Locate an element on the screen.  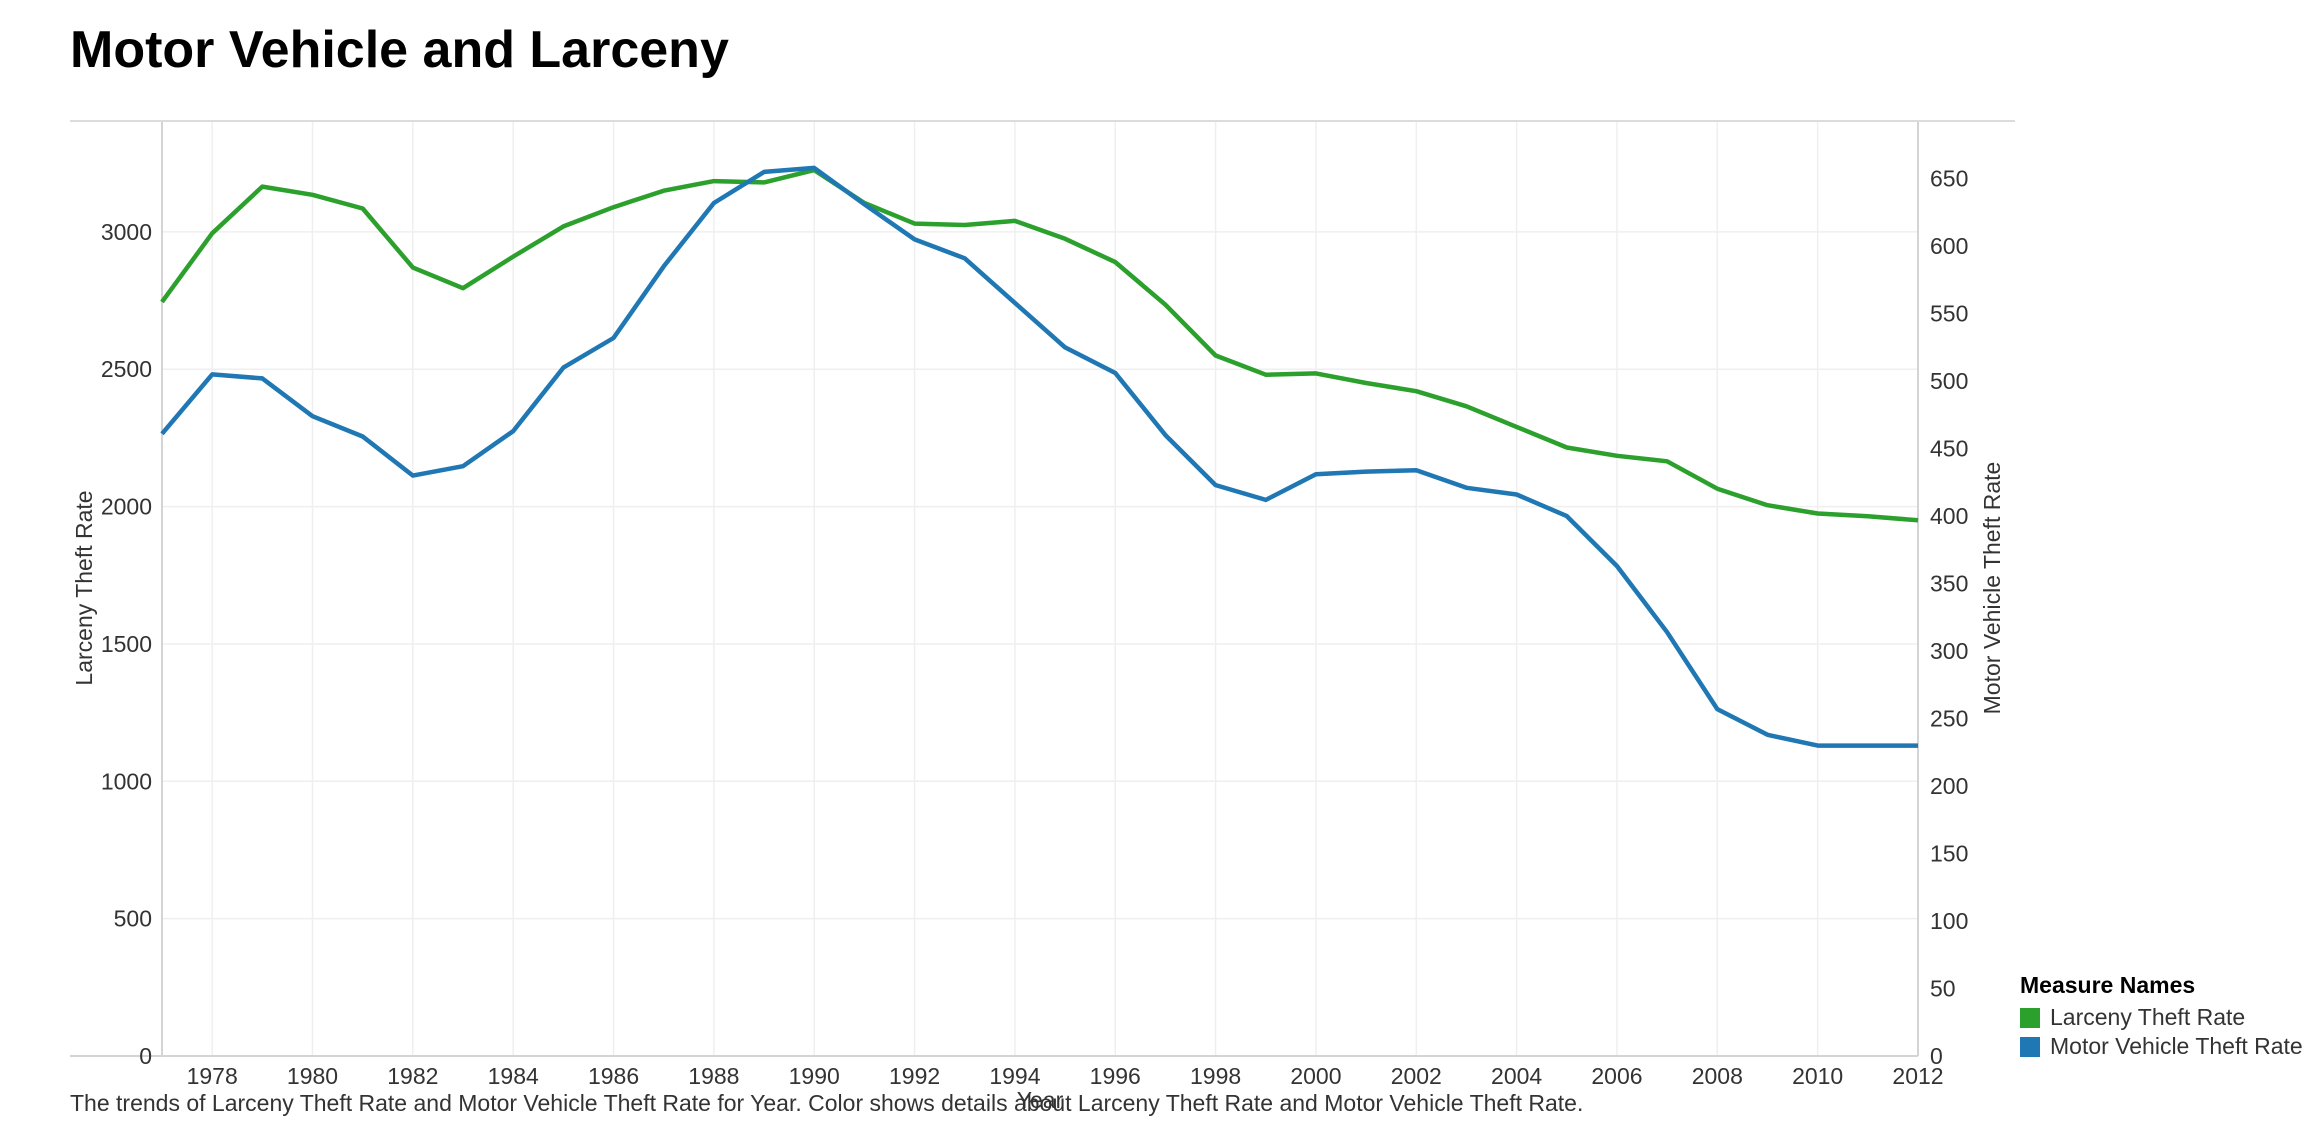
y2-tick-label: 400 is located at coordinates (1949, 516).